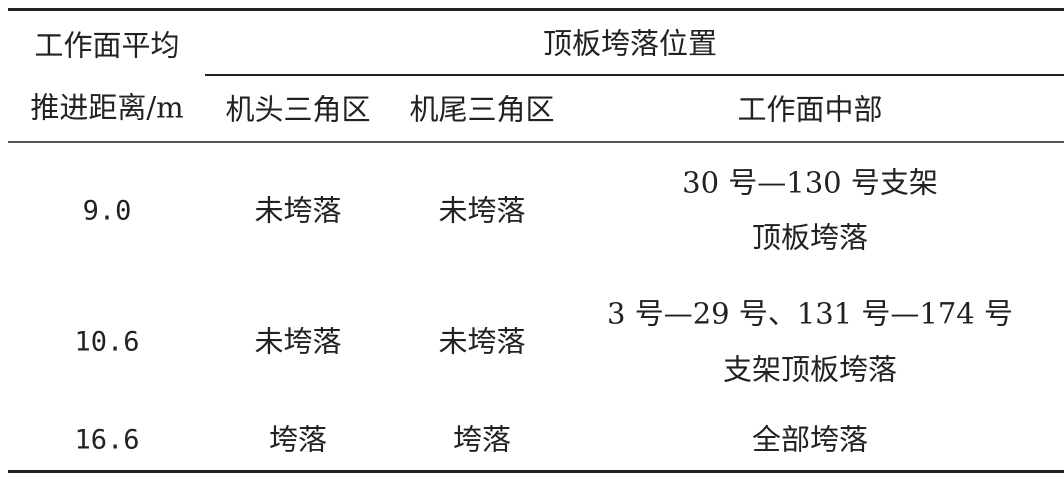 The image size is (1064, 480). Describe the element at coordinates (810, 439) in the screenshot. I see `row3-middle: 全部垮落` at that location.